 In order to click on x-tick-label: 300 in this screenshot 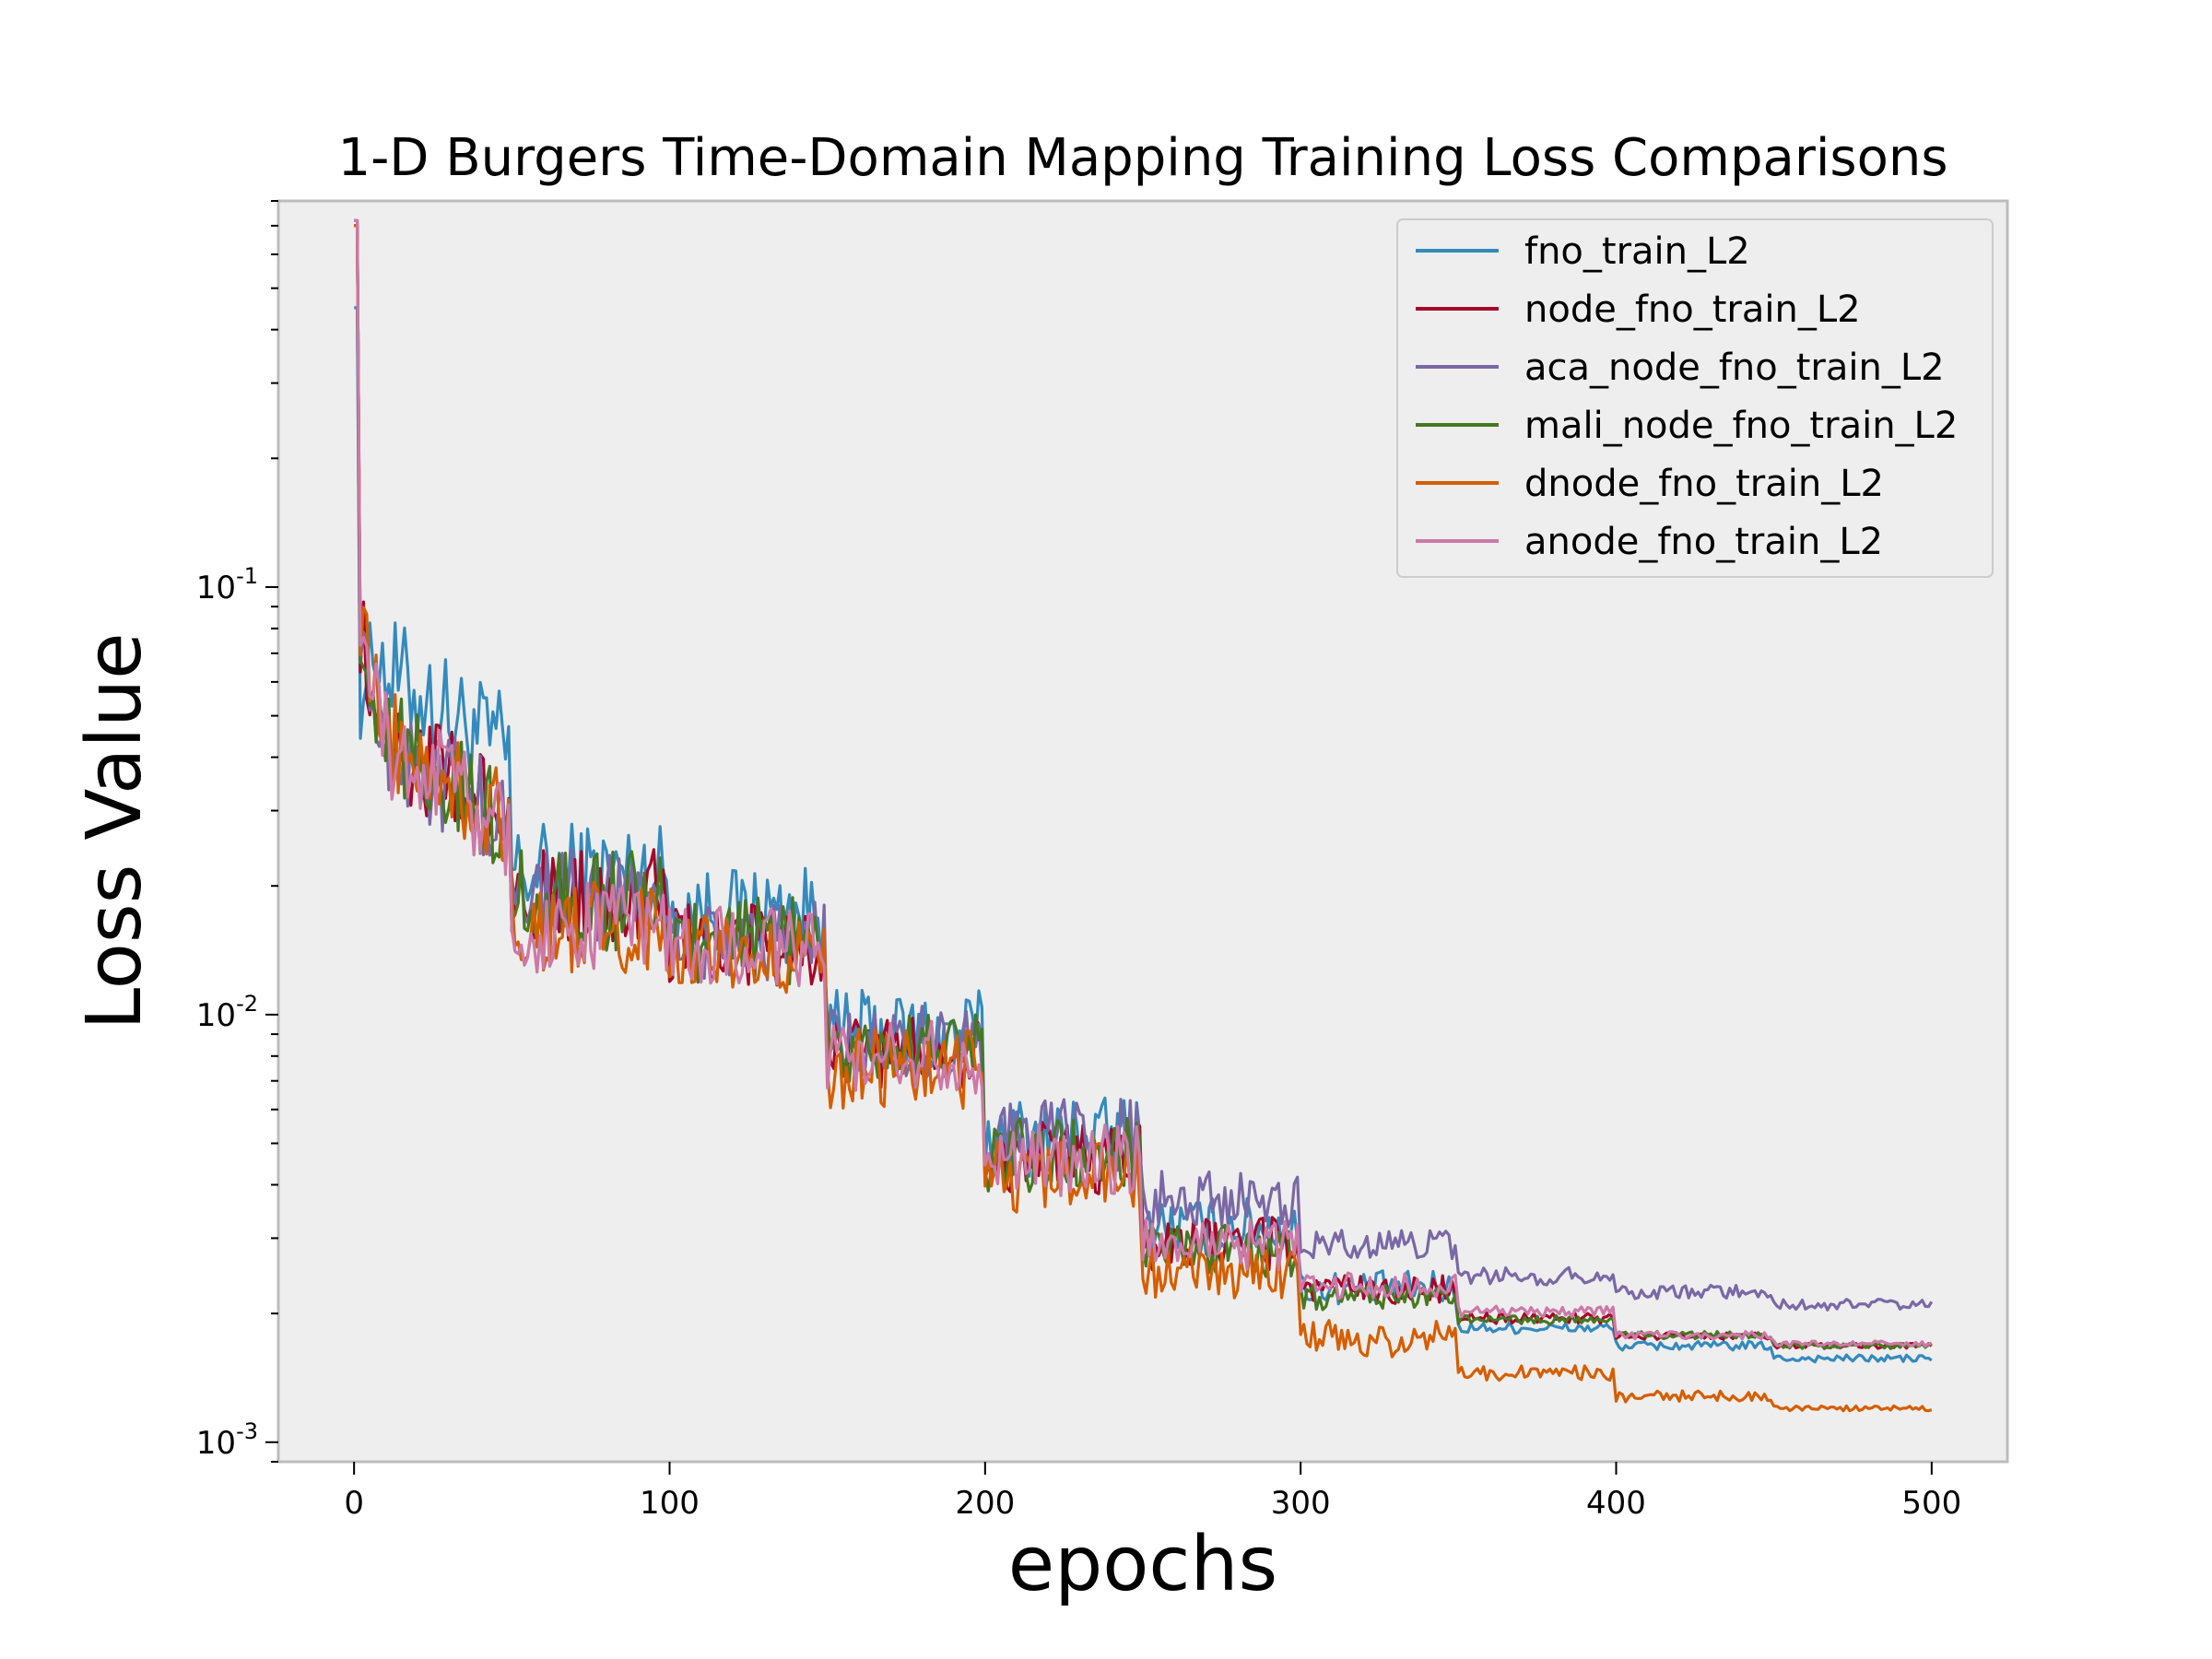, I will do `click(1301, 1503)`.